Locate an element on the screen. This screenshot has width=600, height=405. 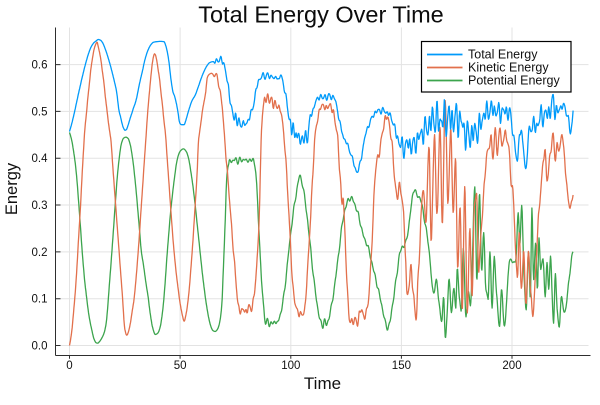
svg-text: 0.1 is located at coordinates (40, 300).